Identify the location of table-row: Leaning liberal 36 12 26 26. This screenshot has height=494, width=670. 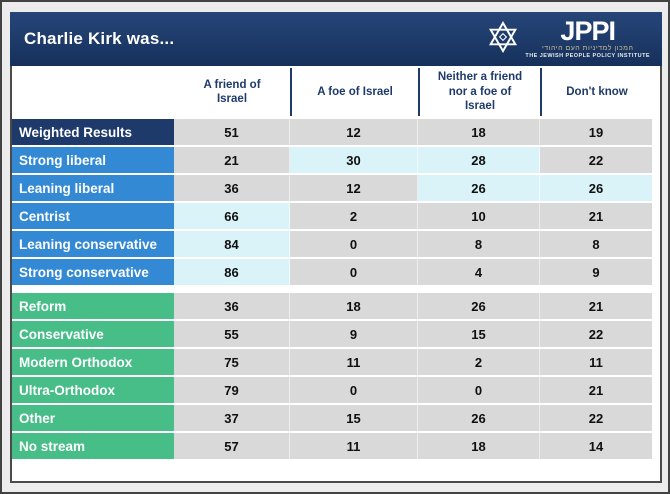
(332, 188).